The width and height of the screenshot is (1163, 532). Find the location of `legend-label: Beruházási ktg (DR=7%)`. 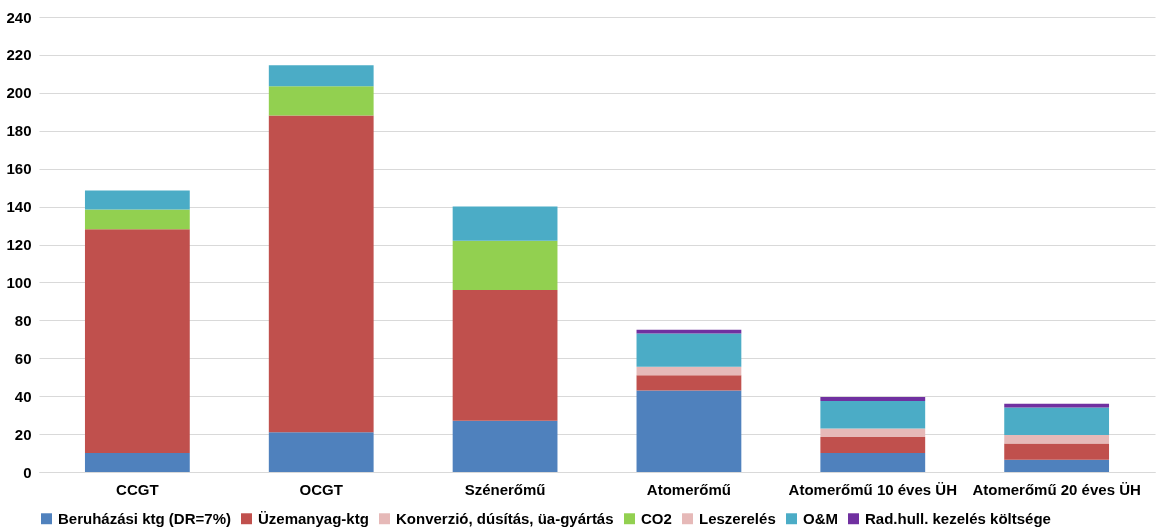

legend-label: Beruházási ktg (DR=7%) is located at coordinates (144, 518).